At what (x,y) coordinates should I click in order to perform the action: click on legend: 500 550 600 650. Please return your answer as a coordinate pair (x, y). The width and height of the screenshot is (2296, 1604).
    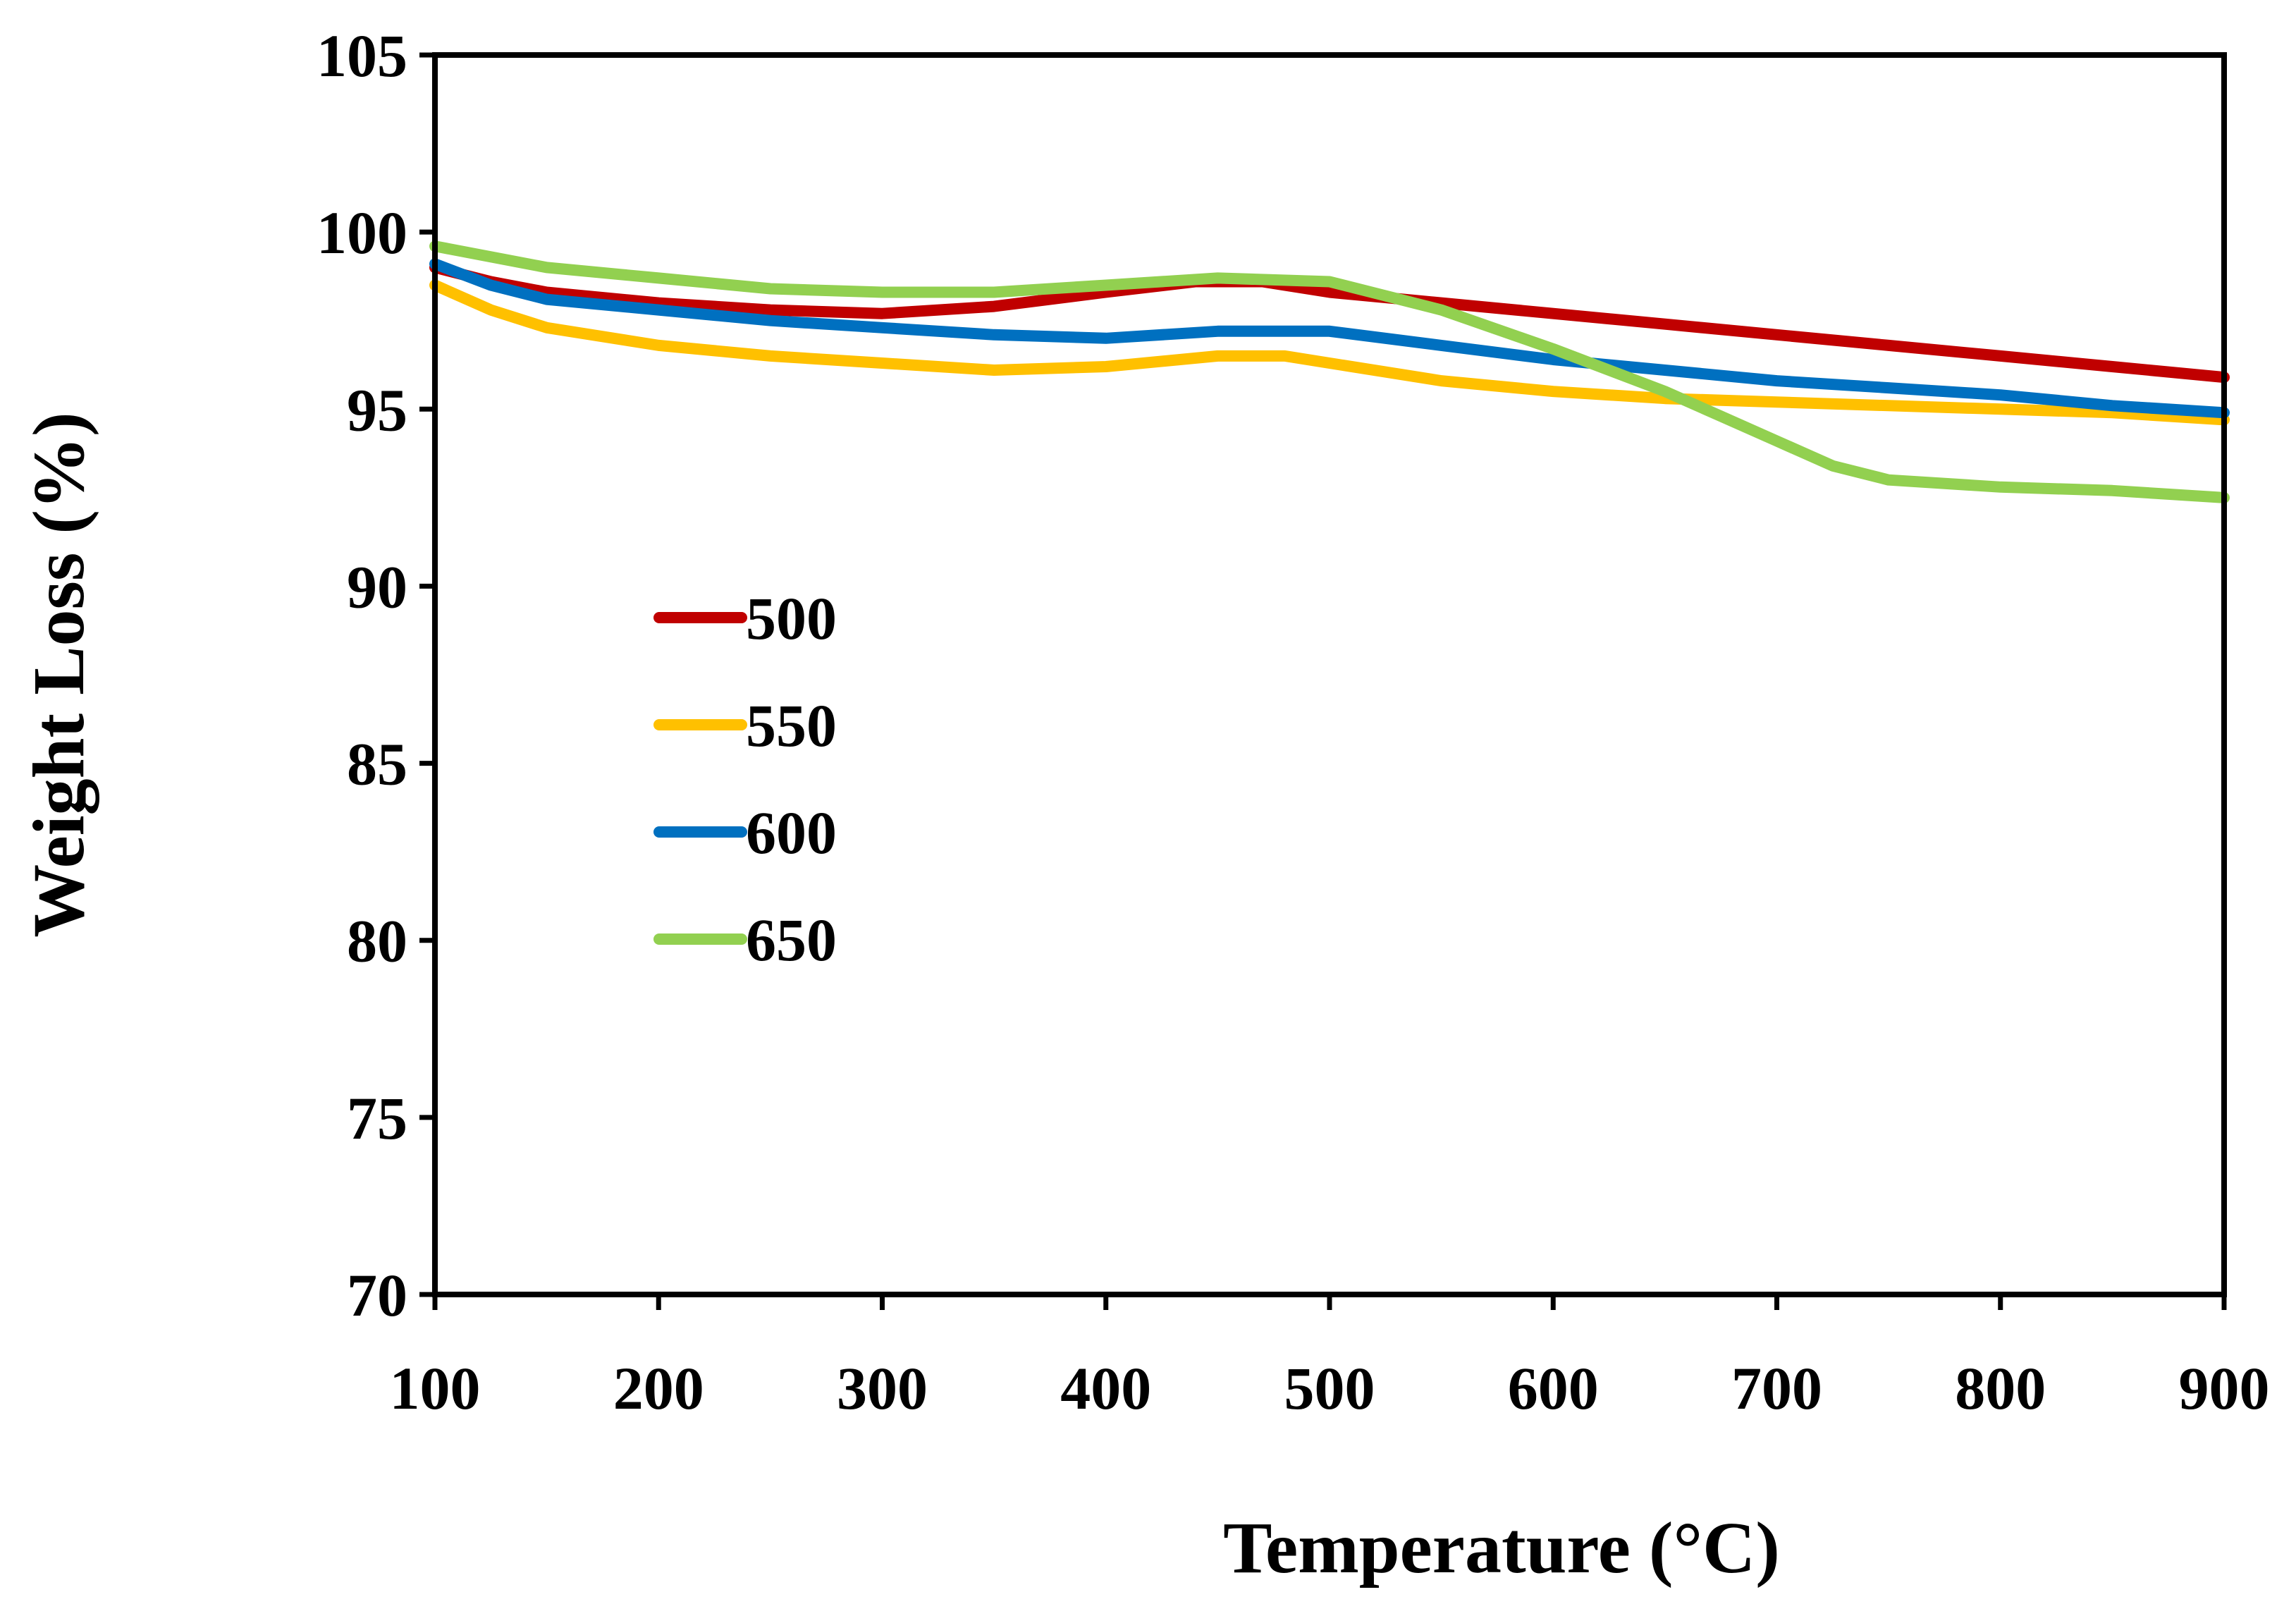
    Looking at the image, I should click on (745, 779).